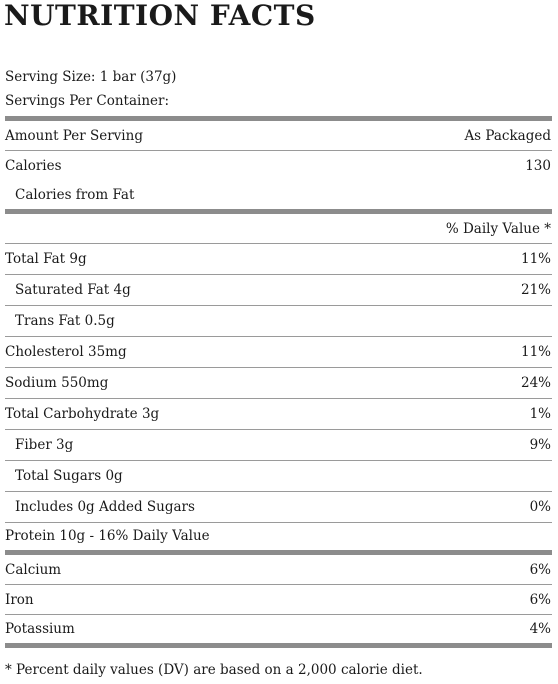 Image resolution: width=558 pixels, height=684 pixels. I want to click on nutrient-label: Total Carbohydrate 3g, so click(82, 414).